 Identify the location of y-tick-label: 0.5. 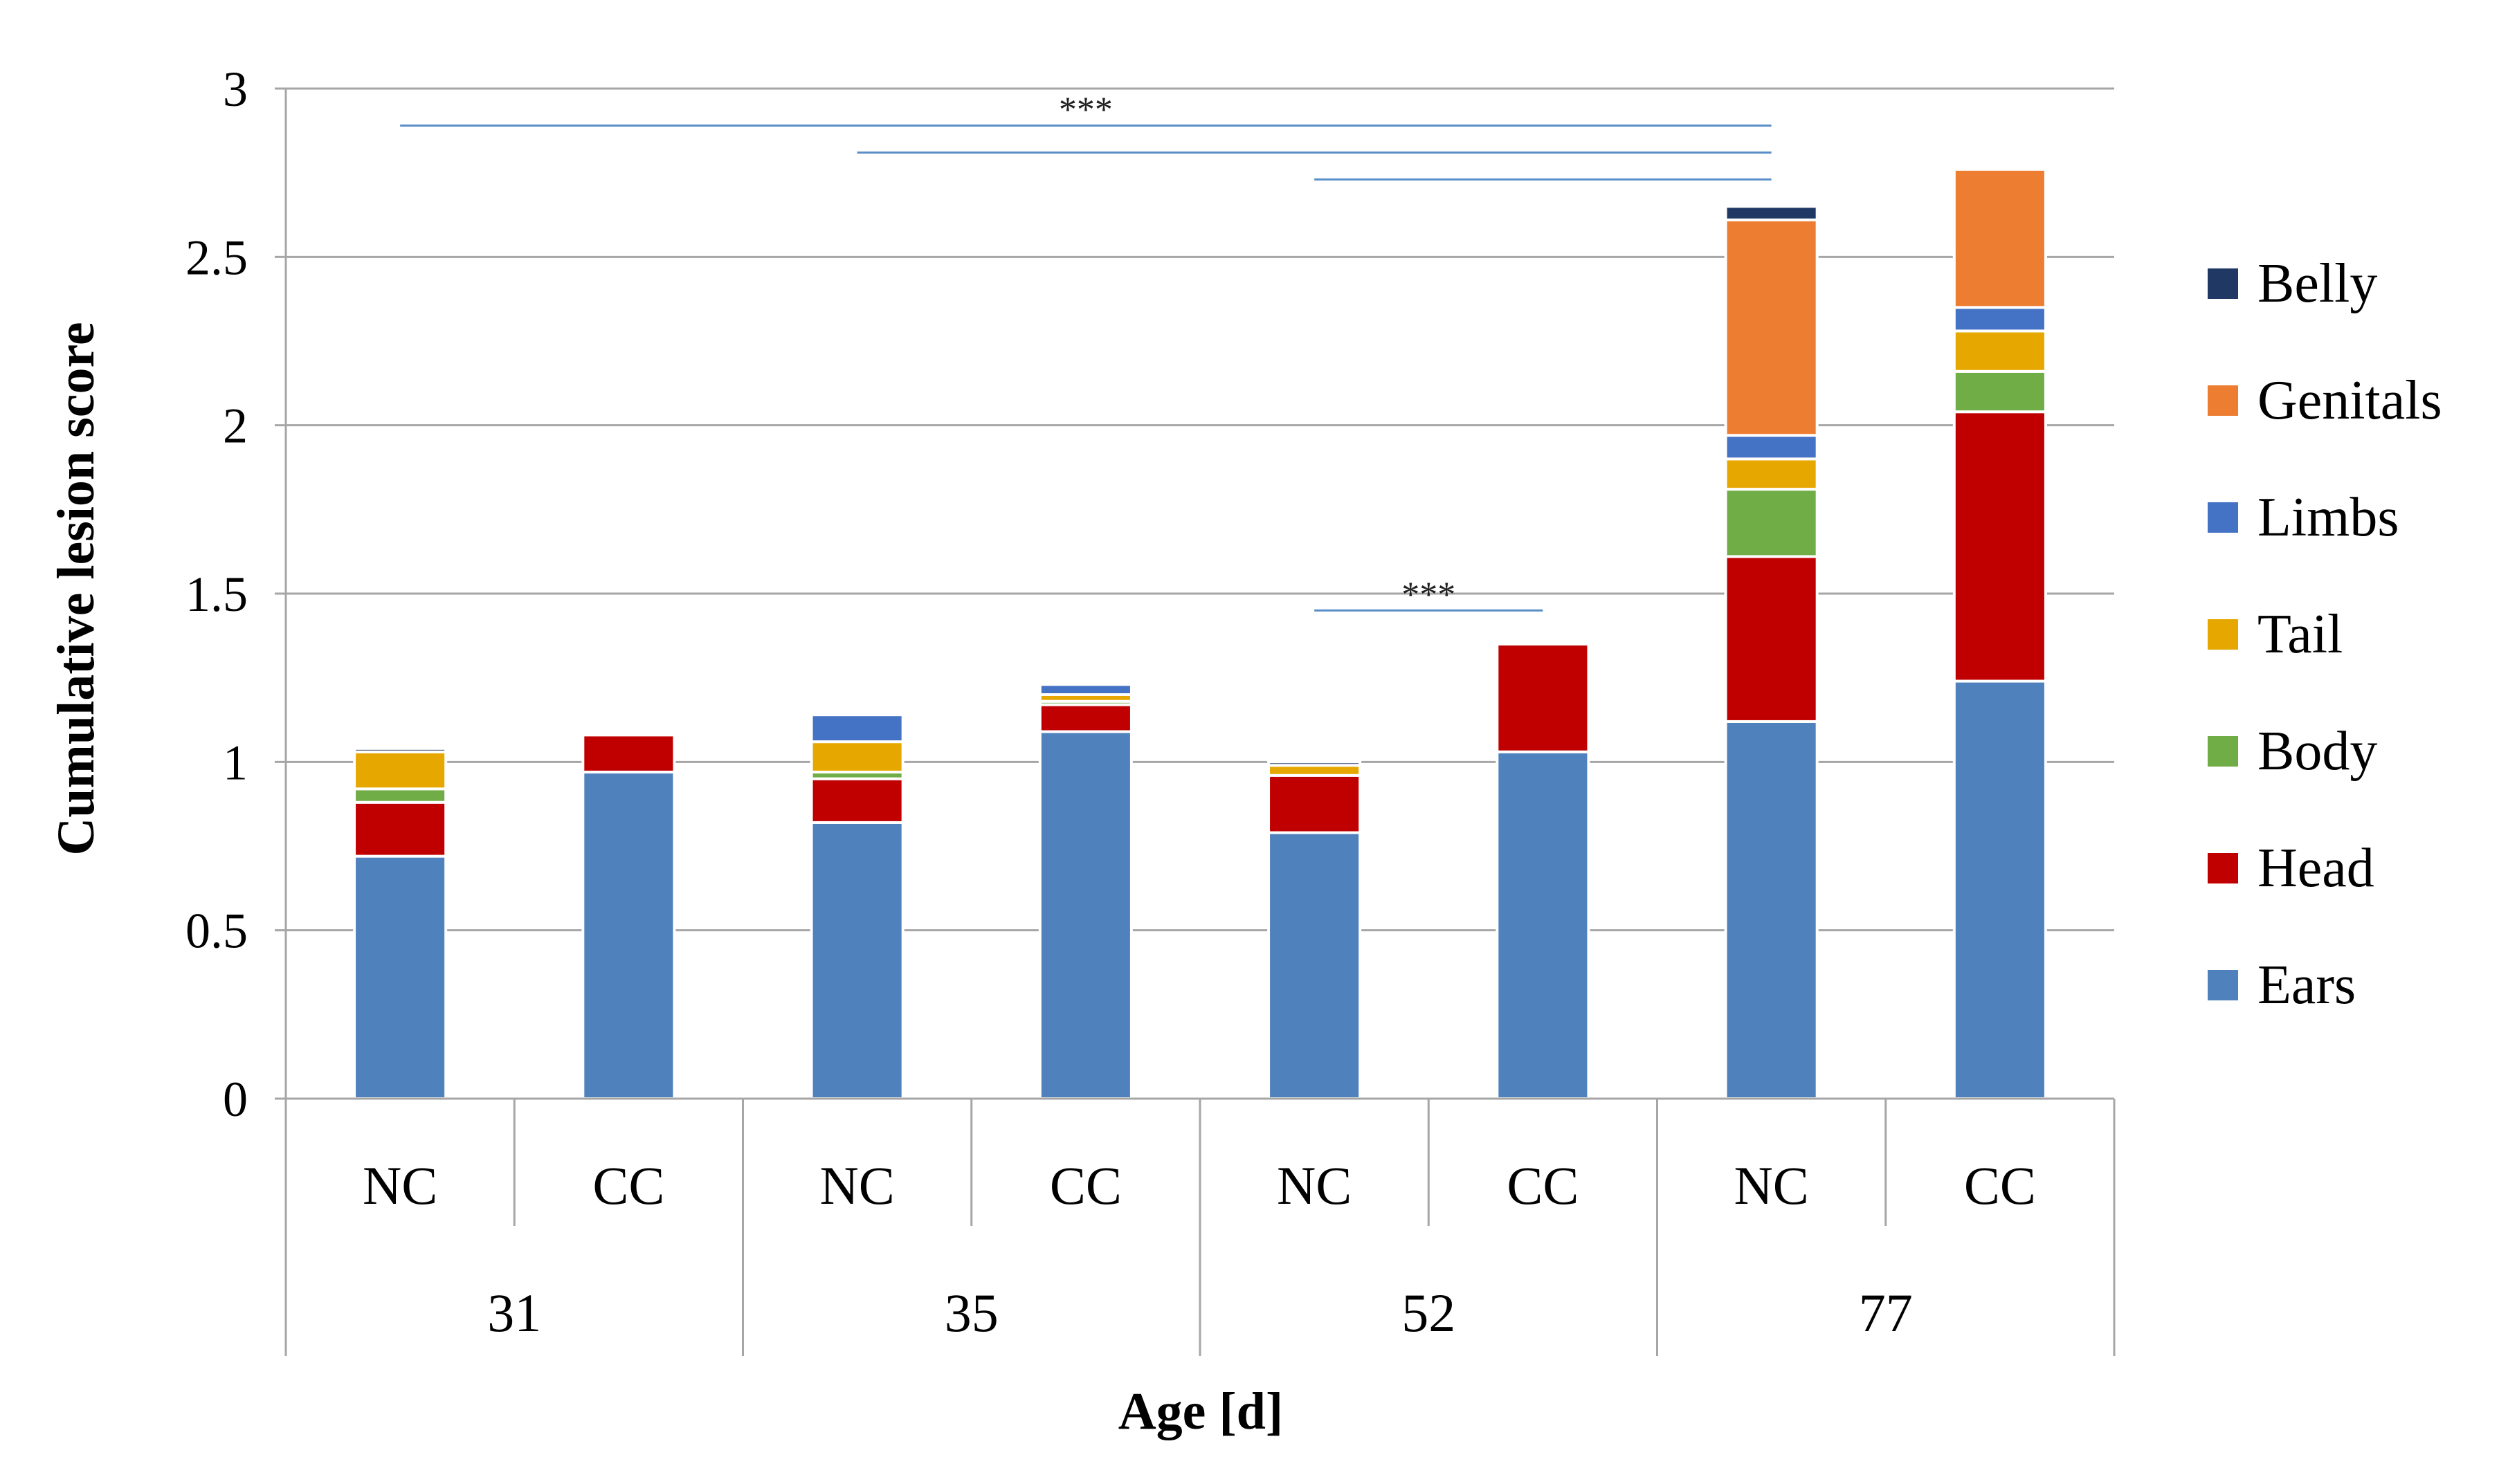
(216, 931).